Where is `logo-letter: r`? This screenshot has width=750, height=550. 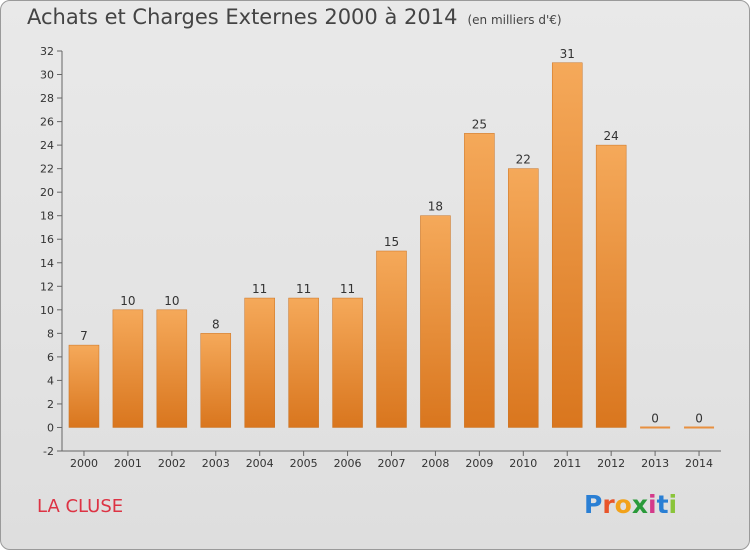 logo-letter: r is located at coordinates (608, 504).